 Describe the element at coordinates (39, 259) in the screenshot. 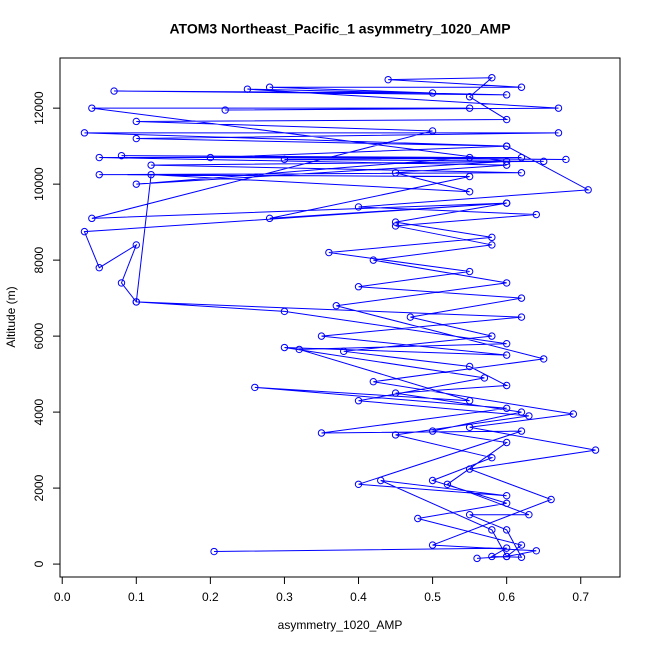

I see `y-tick-label: 8000` at that location.